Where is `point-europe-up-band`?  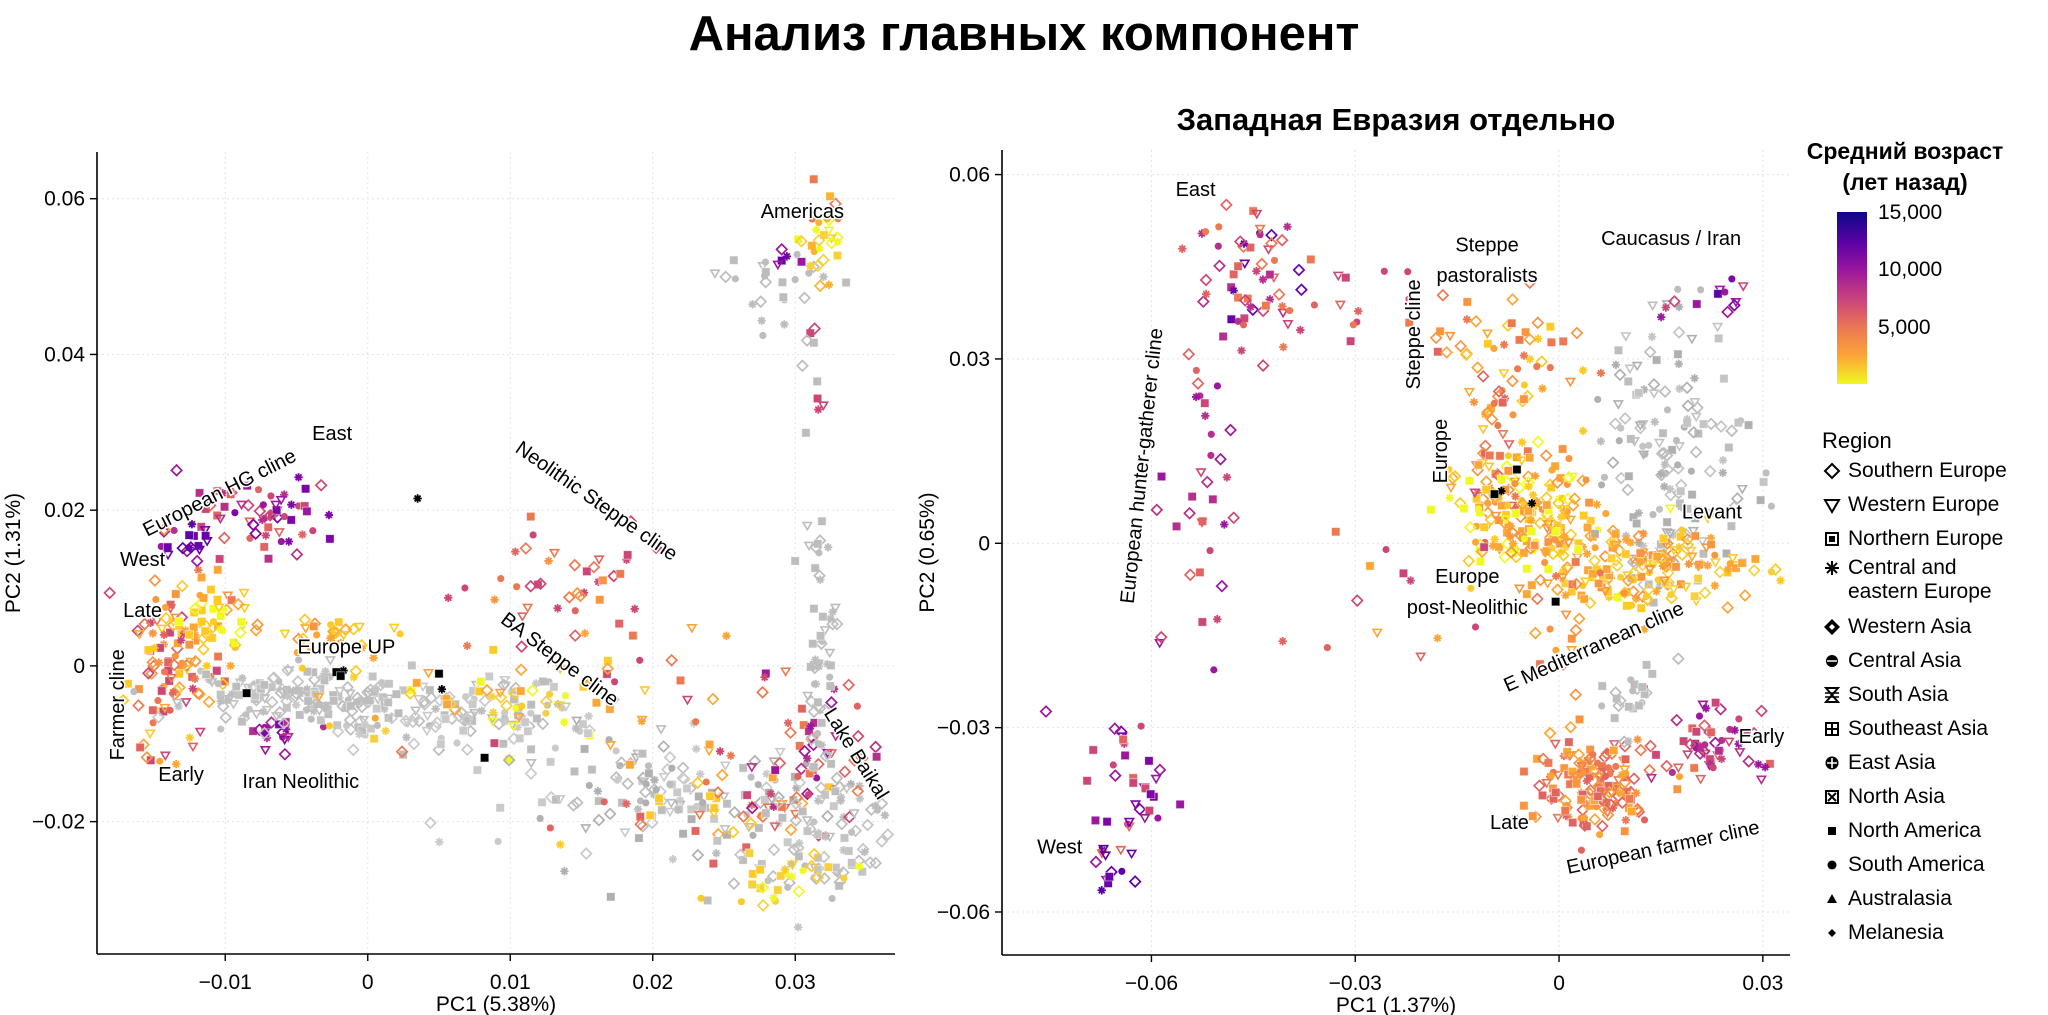
point-europe-up-band is located at coordinates (361, 648).